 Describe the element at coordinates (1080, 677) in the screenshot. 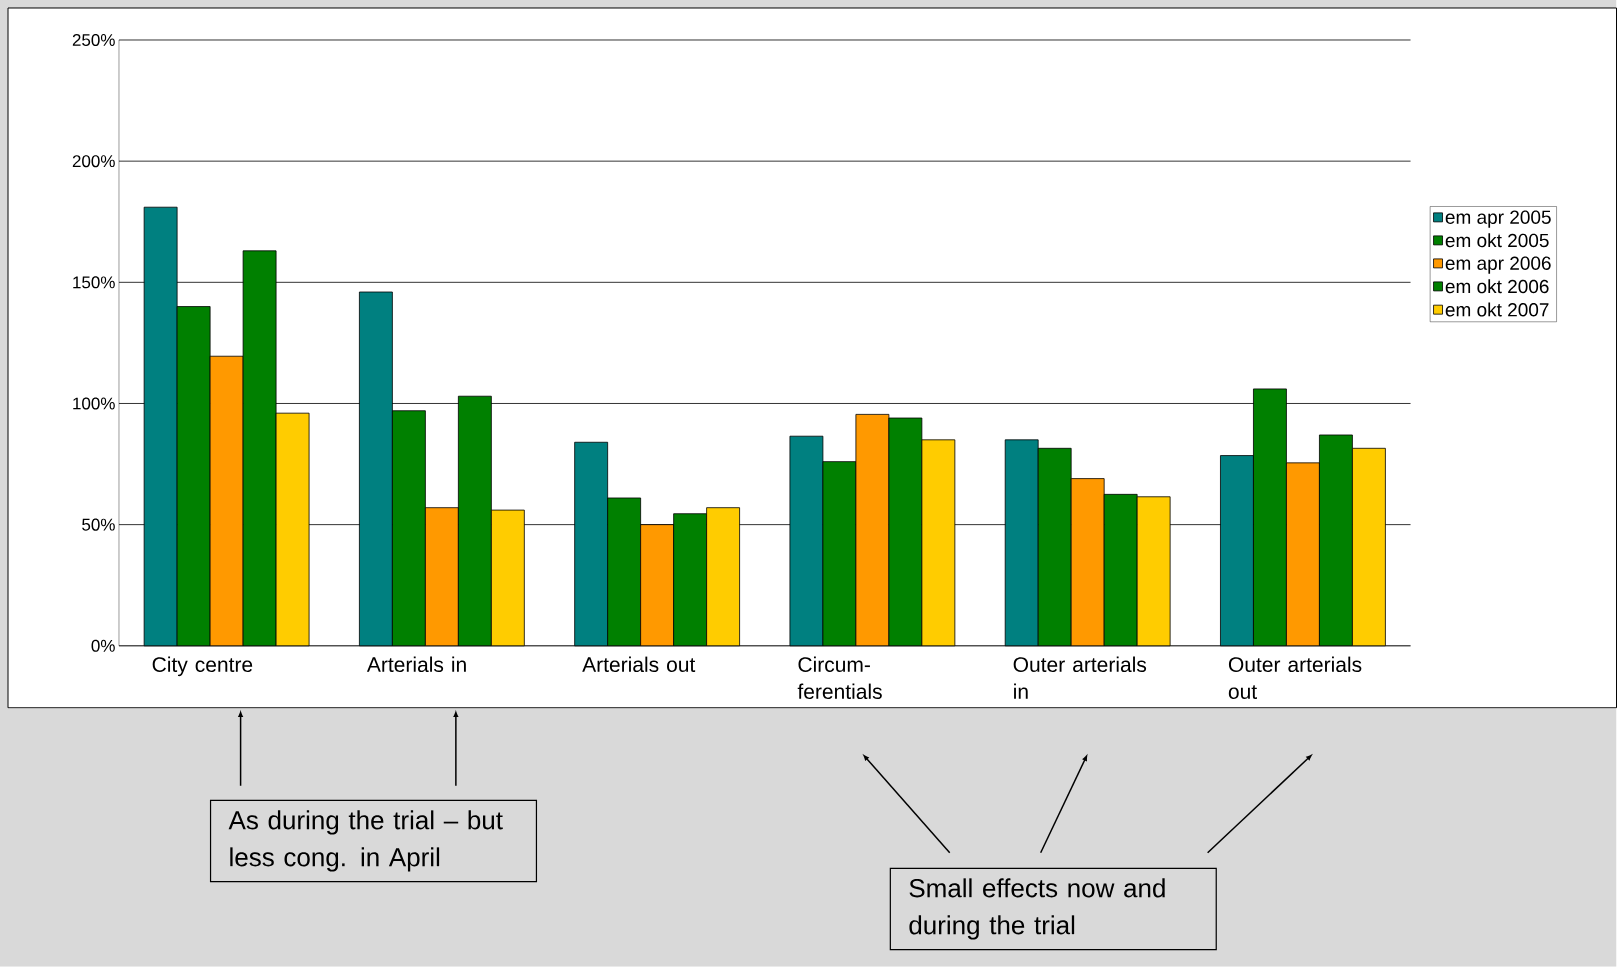

I see `x-tick-label: Outer arterials in` at that location.